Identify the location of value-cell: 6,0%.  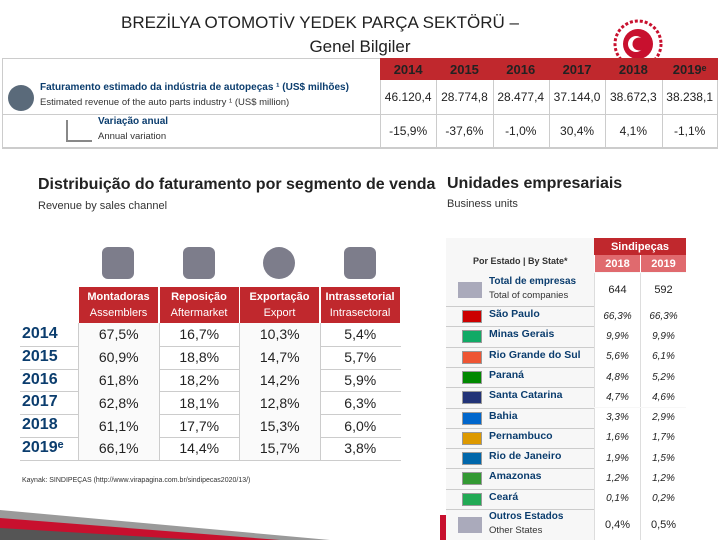
(360, 425).